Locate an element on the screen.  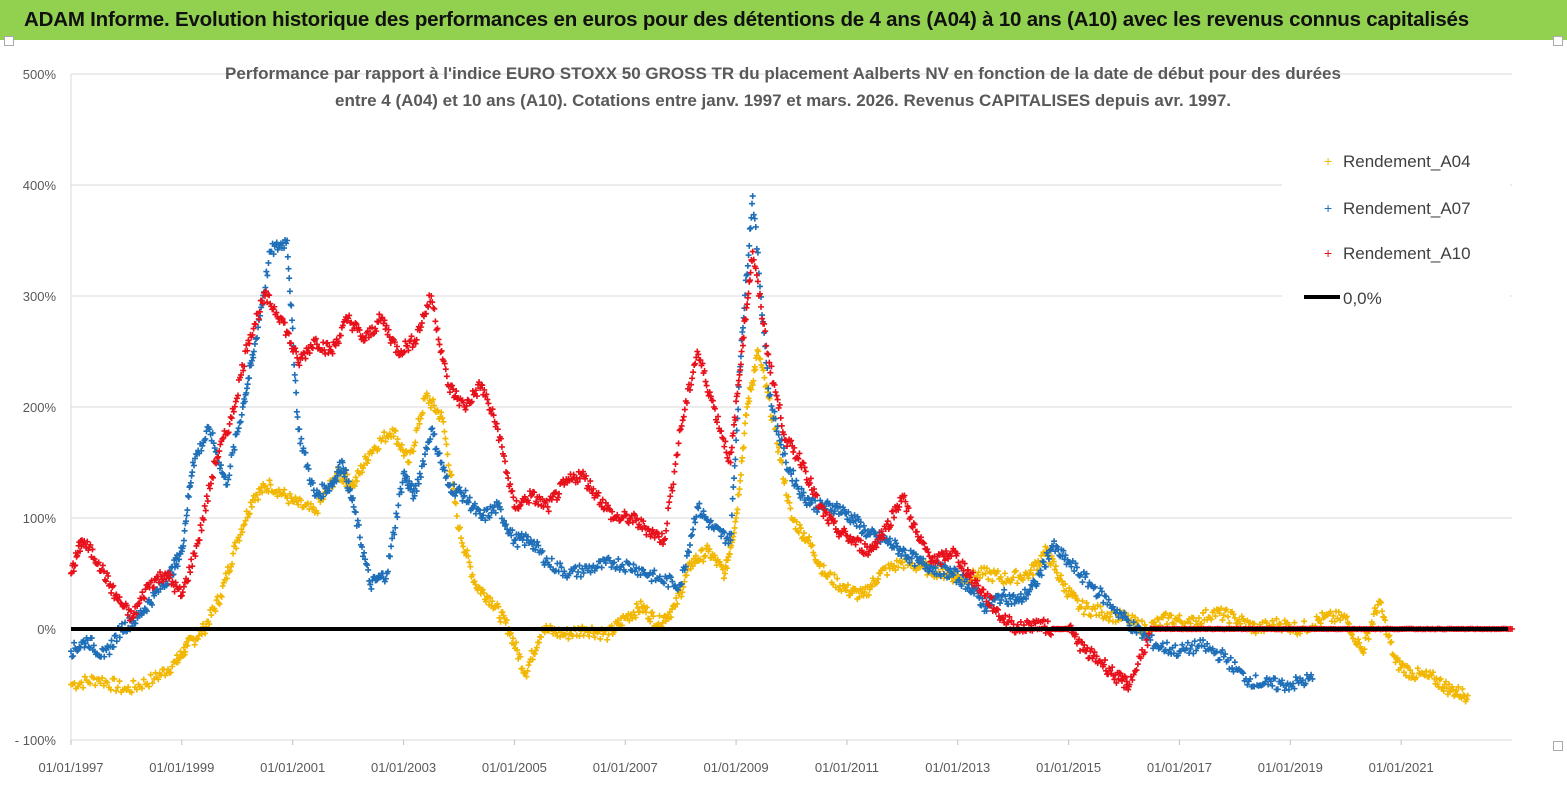
x-tick-label: 01/01/2003 is located at coordinates (403, 767).